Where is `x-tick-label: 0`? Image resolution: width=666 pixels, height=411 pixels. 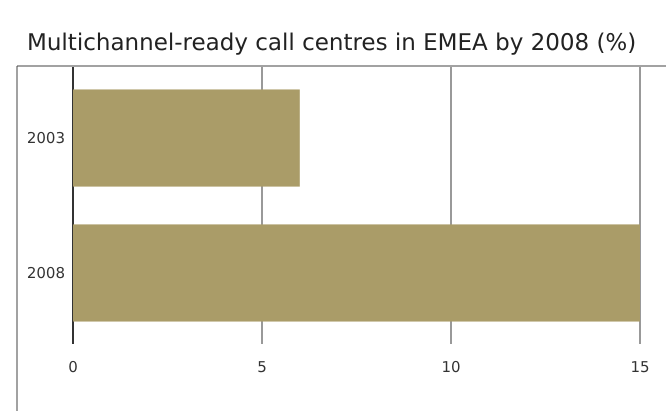 x-tick-label: 0 is located at coordinates (73, 367).